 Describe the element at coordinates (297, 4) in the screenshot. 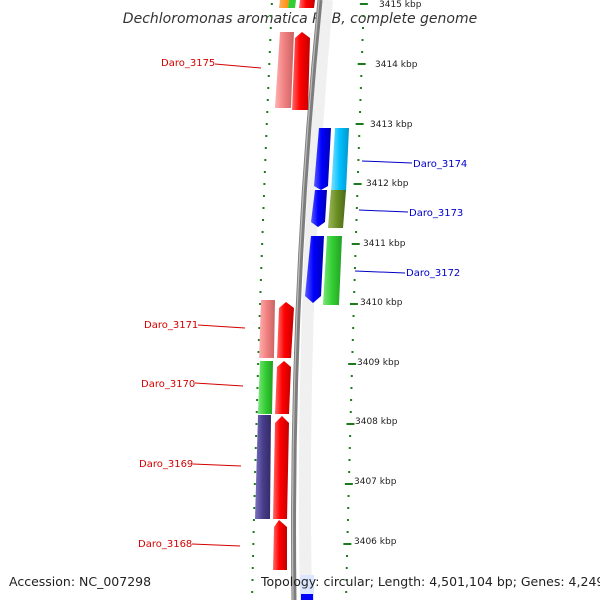

I see `gene-feature-top-partial` at that location.